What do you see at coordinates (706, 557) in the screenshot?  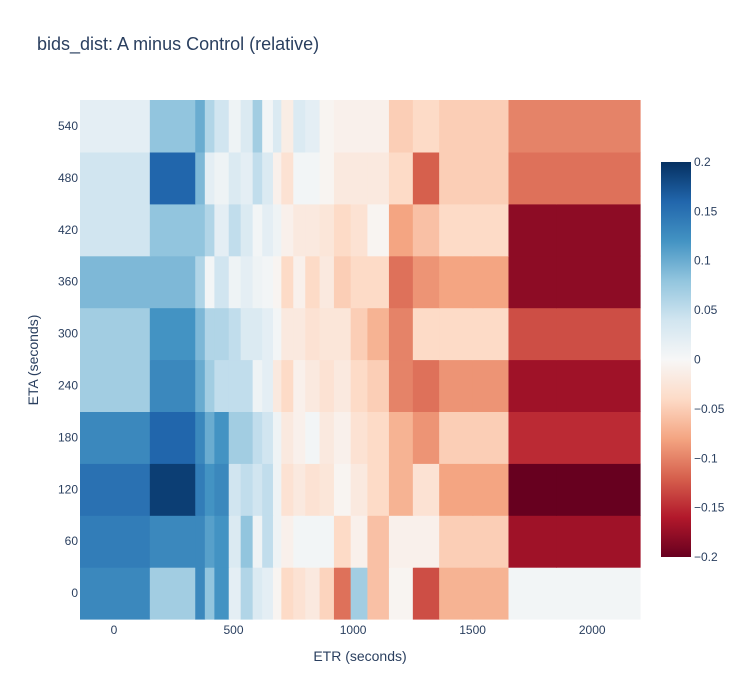 I see `colorbar-tick-label: −0.2` at bounding box center [706, 557].